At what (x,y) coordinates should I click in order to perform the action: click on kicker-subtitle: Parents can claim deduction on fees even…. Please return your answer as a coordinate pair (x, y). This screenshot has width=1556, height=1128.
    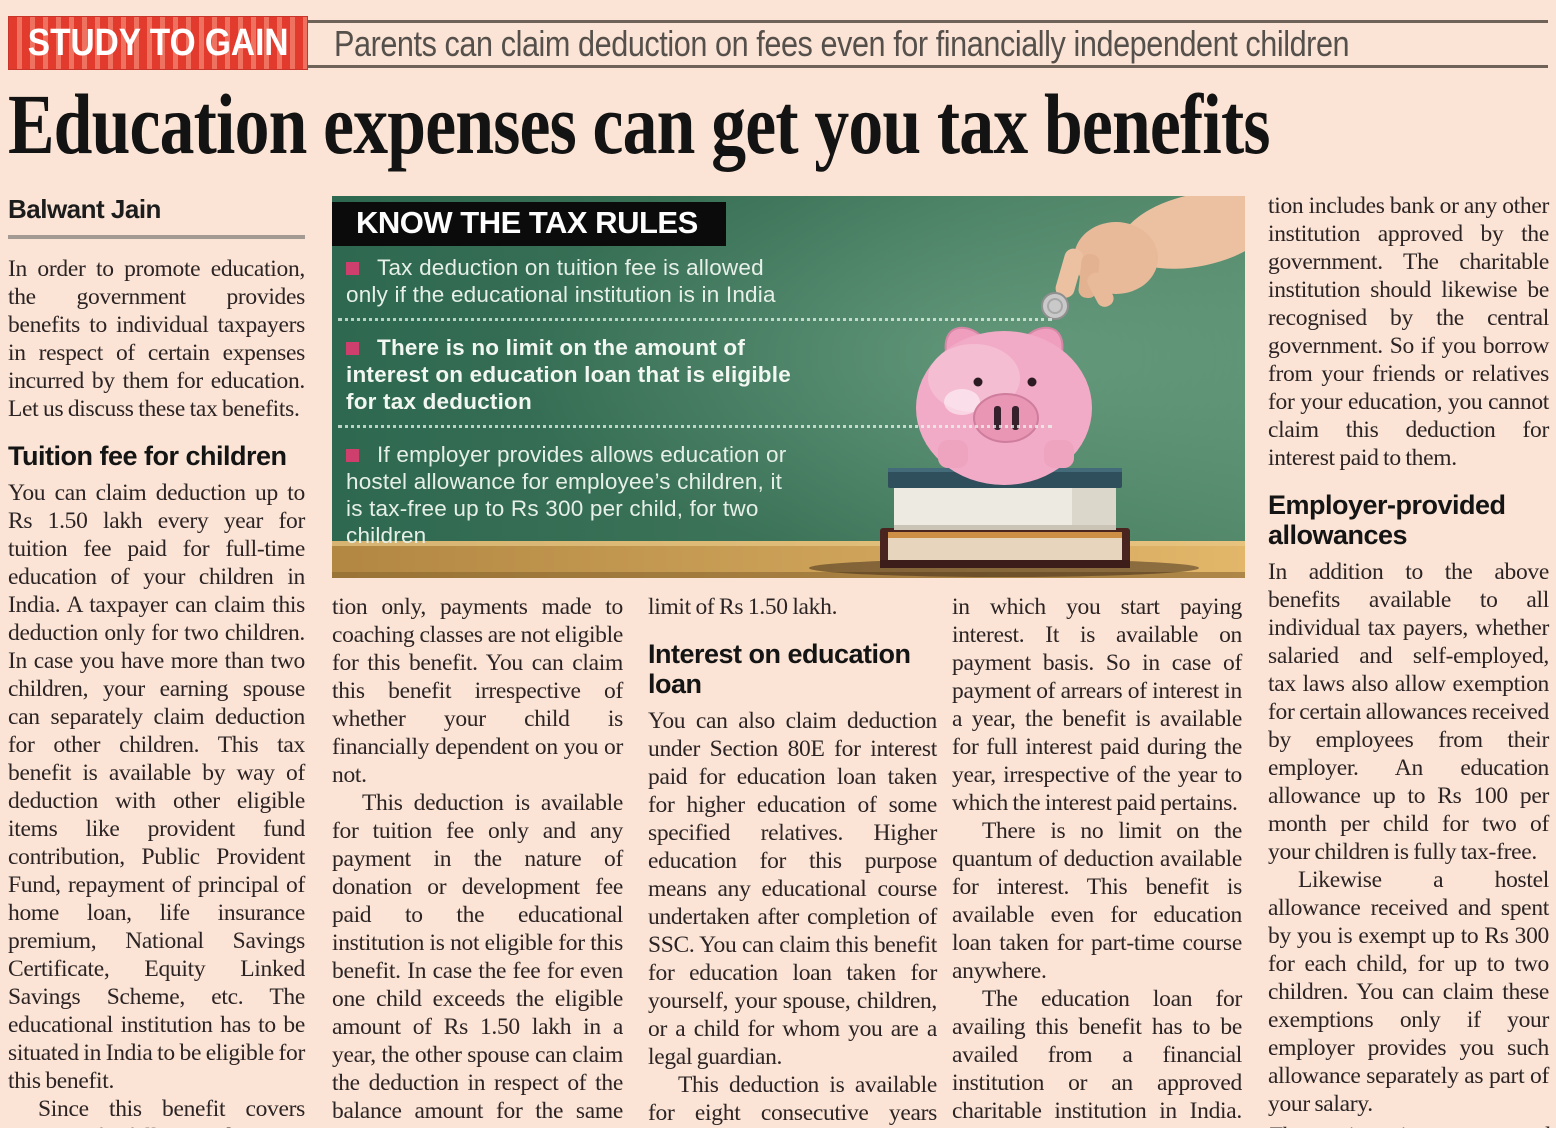
    Looking at the image, I should click on (842, 43).